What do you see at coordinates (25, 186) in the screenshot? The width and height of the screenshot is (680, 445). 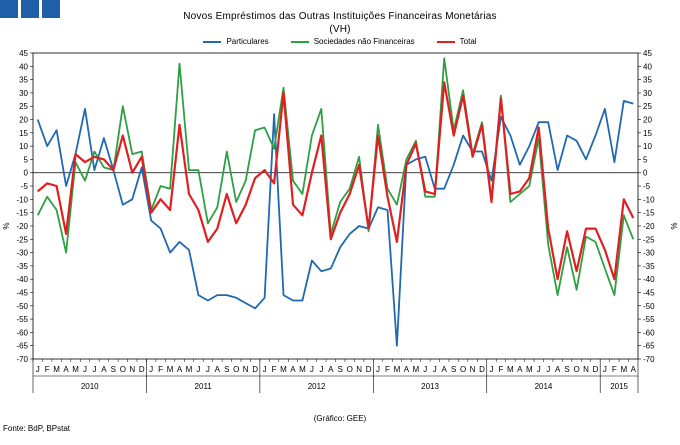 I see `y-tick-label-left: -5` at bounding box center [25, 186].